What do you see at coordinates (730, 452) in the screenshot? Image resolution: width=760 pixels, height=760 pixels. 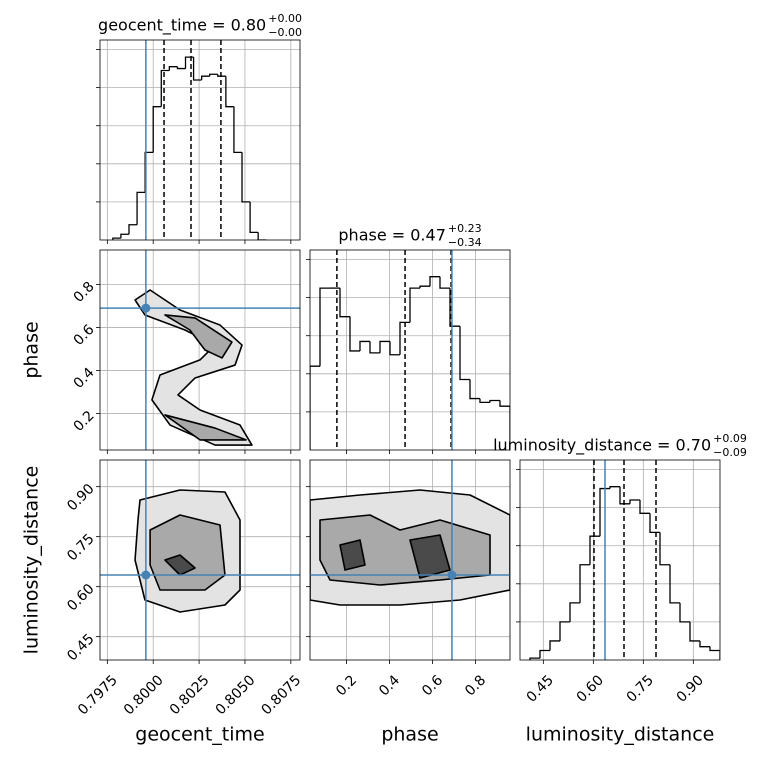 I see `title-lower: −0.09` at bounding box center [730, 452].